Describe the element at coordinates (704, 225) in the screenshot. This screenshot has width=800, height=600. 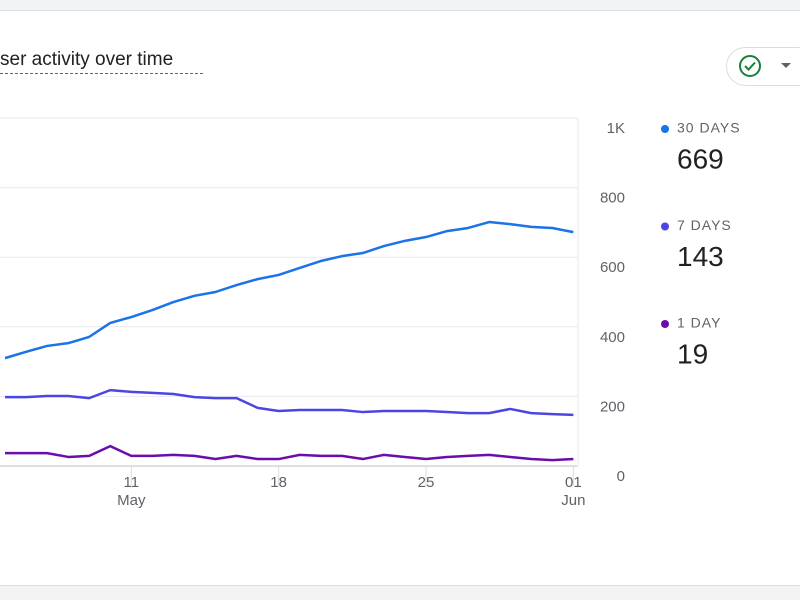
I see `legend-label: 7 DAYS` at that location.